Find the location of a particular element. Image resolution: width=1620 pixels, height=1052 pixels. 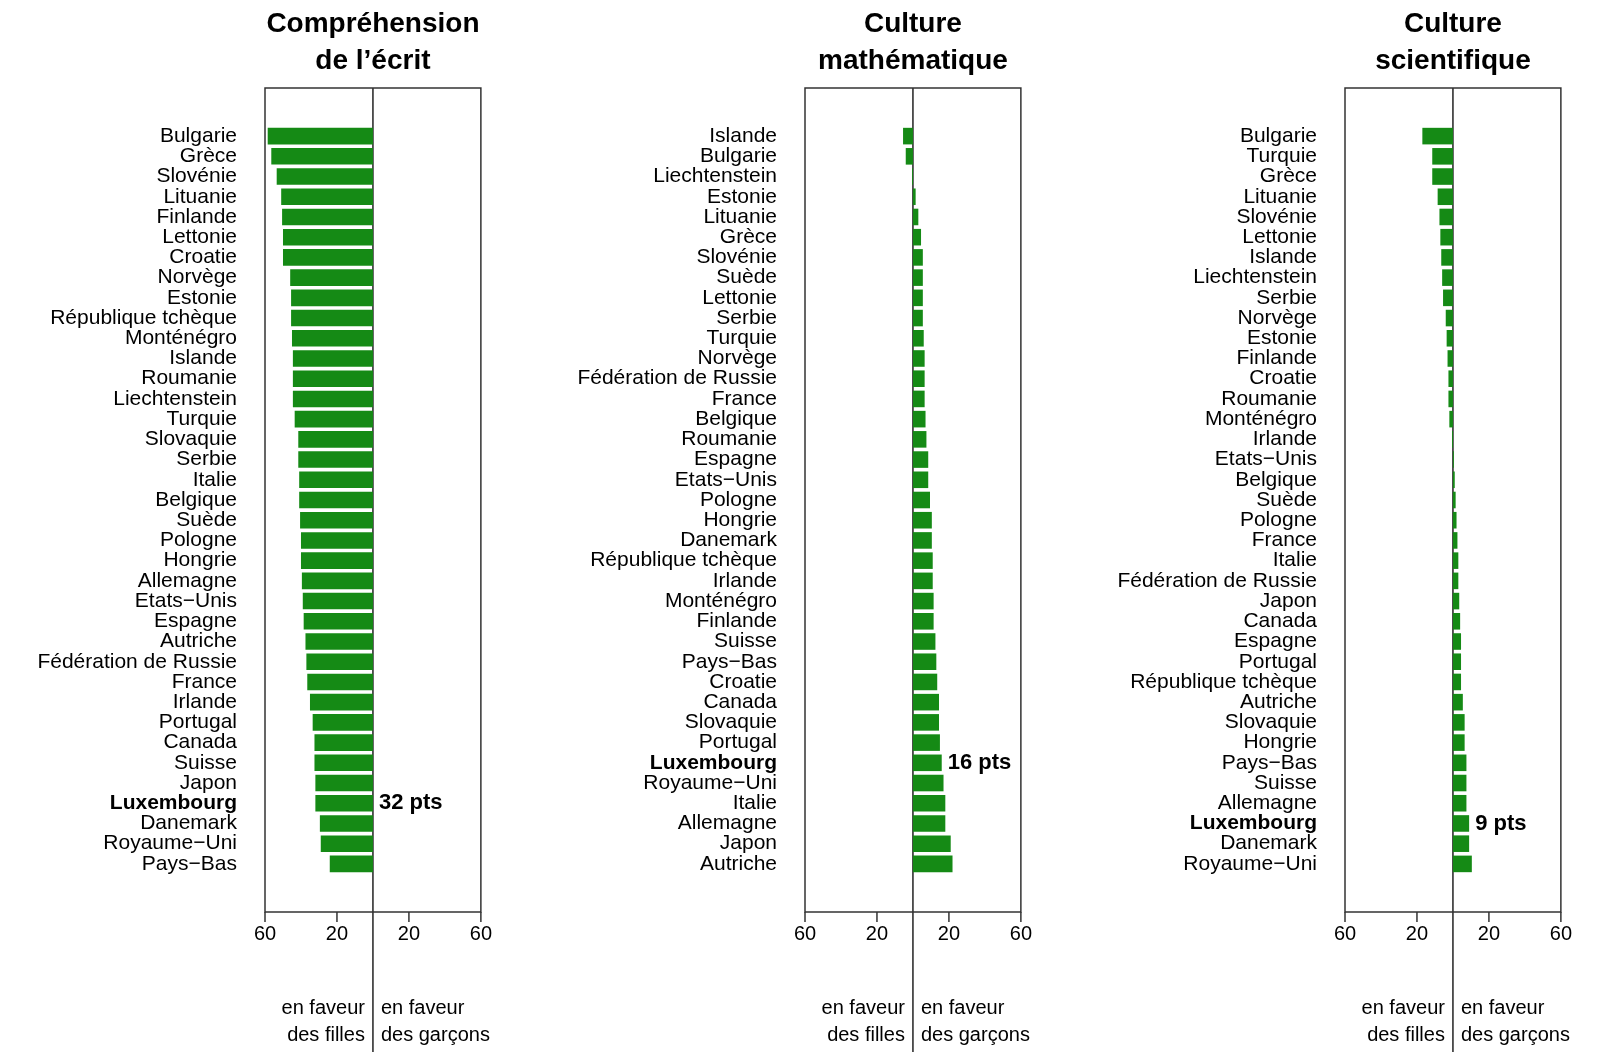

chart-title: Culture scientifique is located at coordinates (1453, 40).